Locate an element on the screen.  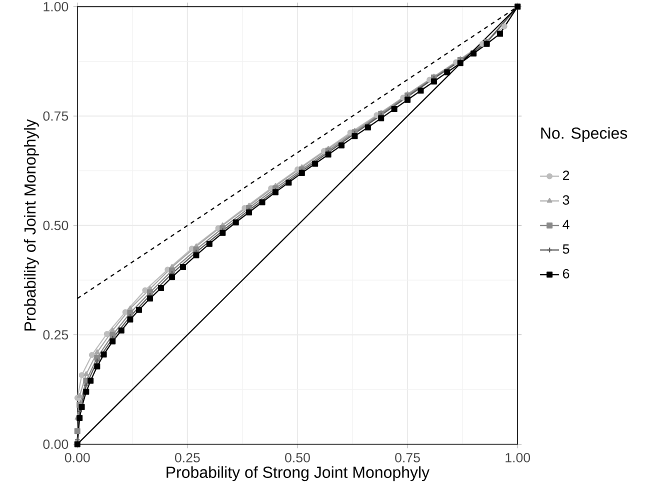
y-tick-label: 0.50 is located at coordinates (55, 225).